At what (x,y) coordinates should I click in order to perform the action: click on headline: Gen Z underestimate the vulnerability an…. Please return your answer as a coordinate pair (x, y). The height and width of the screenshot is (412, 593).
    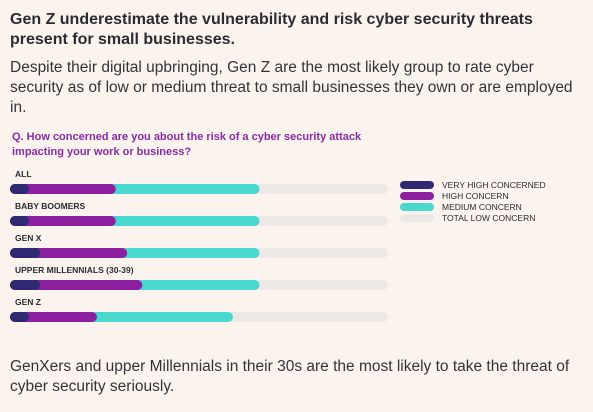
    Looking at the image, I should click on (271, 29).